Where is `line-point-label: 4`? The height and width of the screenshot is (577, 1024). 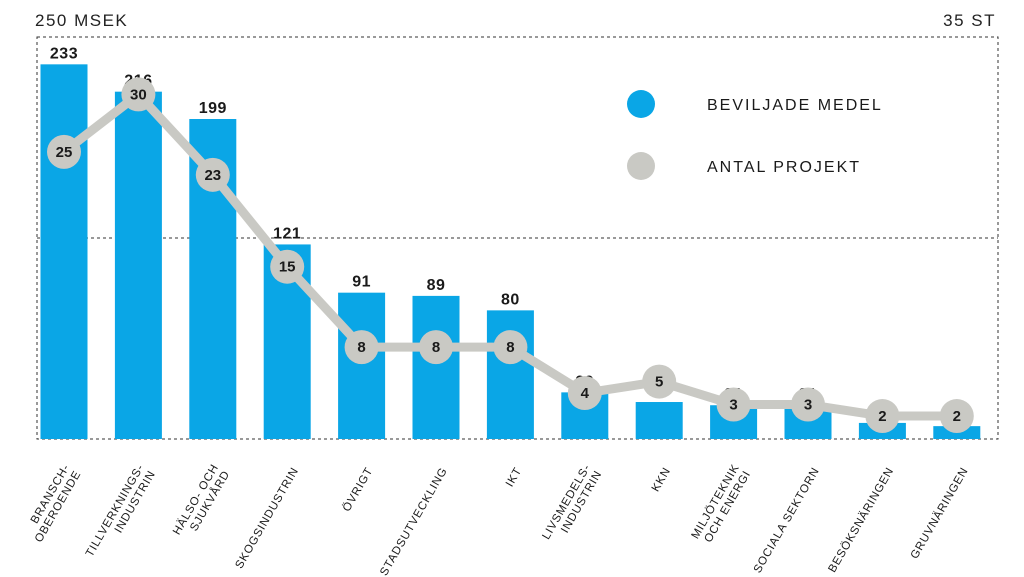
line-point-label: 4 is located at coordinates (585, 393).